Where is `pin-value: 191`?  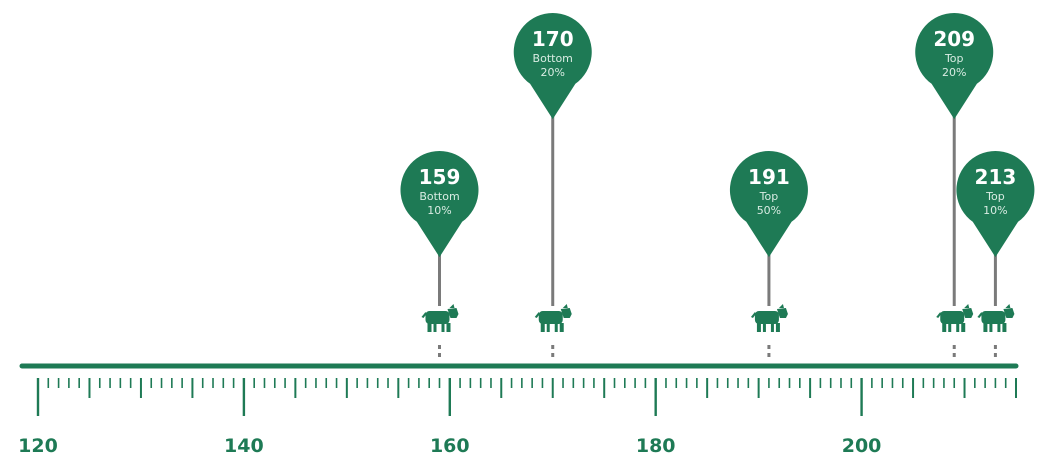
pin-value: 191 is located at coordinates (769, 177).